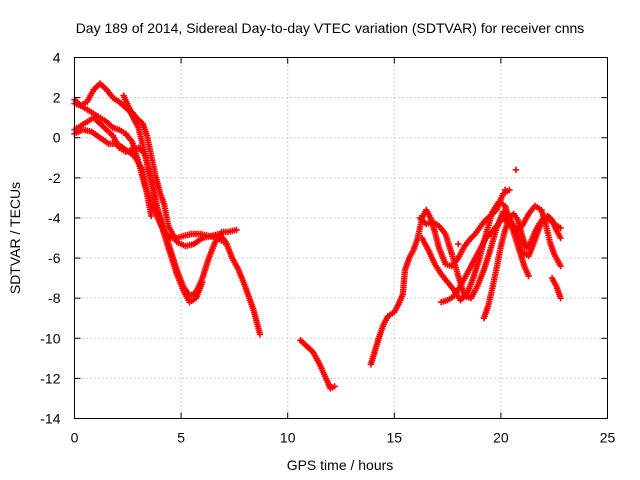  I want to click on x-tick-label: 0, so click(75, 438).